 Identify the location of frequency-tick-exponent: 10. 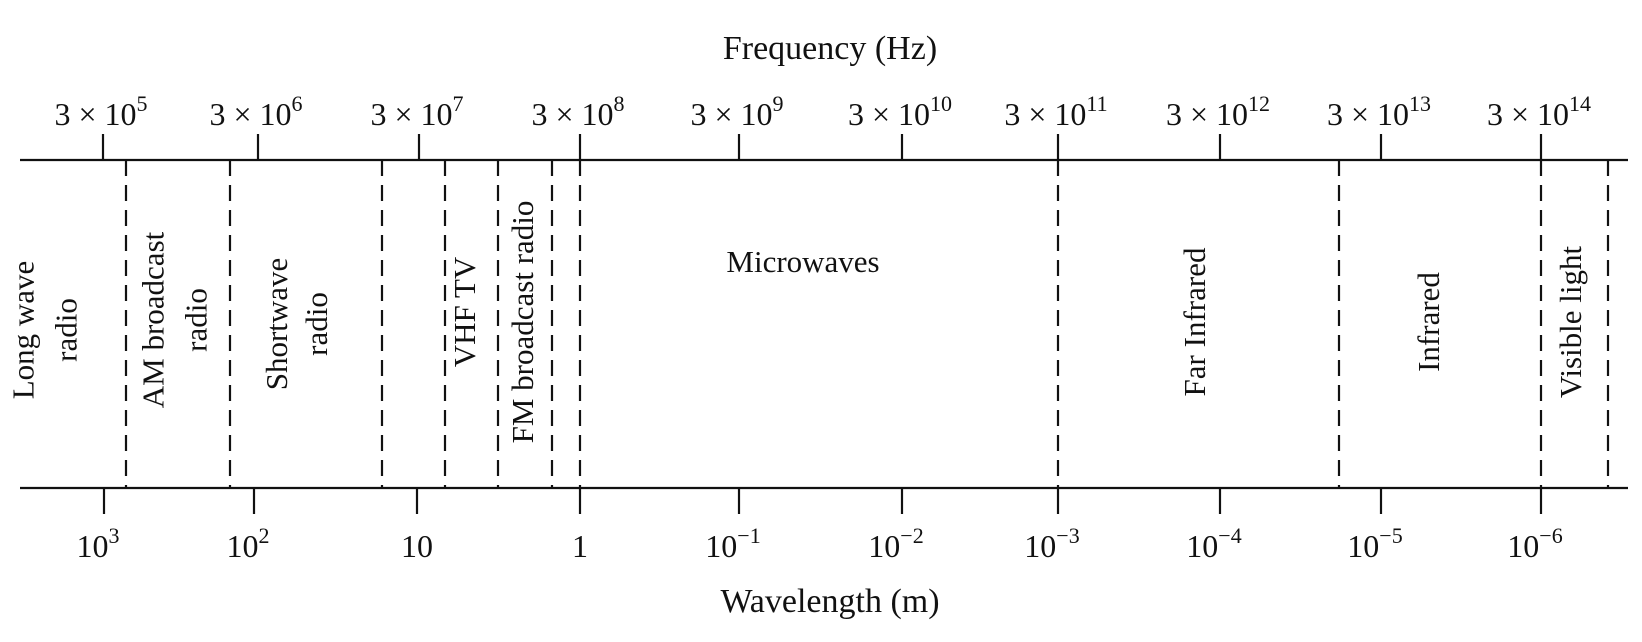
(941, 103).